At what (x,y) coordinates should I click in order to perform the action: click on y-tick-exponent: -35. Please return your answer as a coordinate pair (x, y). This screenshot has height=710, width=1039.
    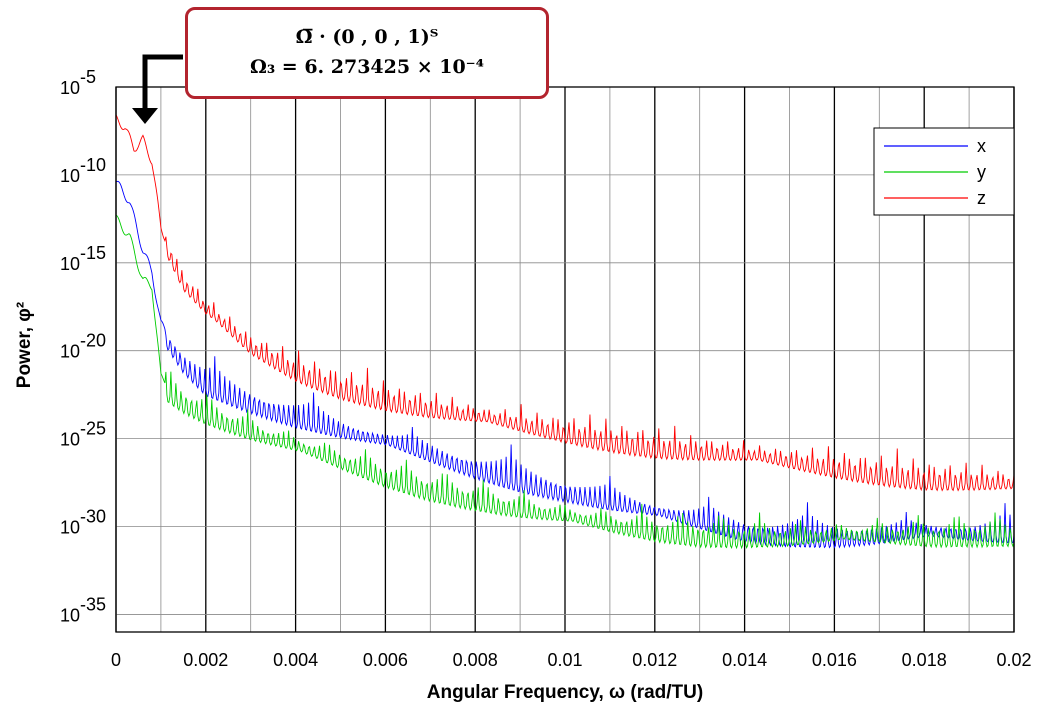
    Looking at the image, I should click on (93, 604).